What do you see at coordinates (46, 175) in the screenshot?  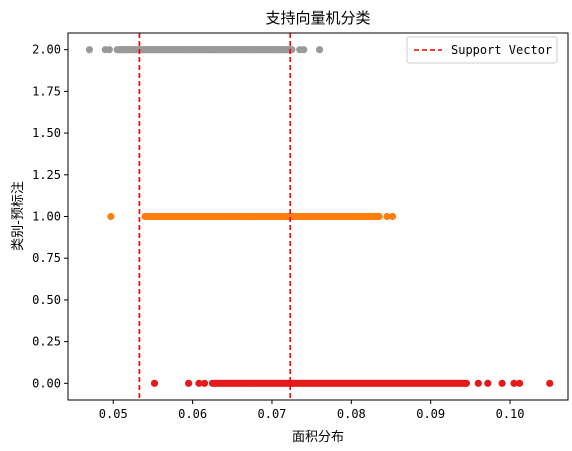 I see `y-tick-label: 1.25` at bounding box center [46, 175].